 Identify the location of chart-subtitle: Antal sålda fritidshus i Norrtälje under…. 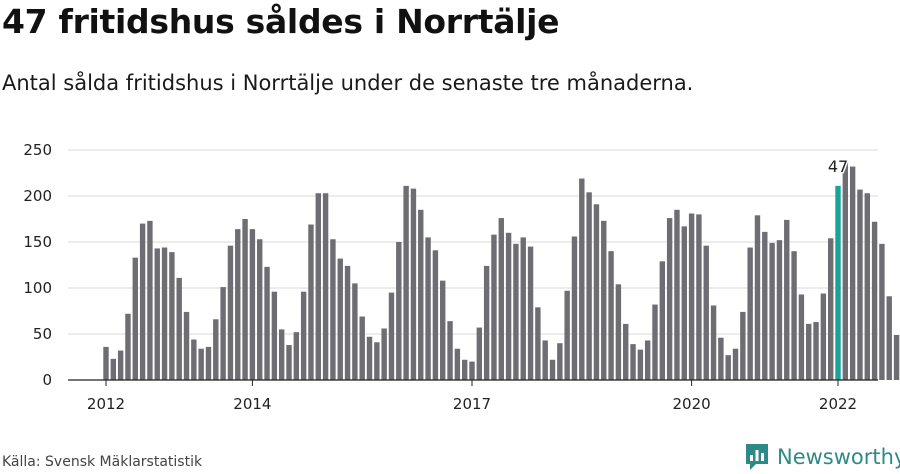
(348, 83).